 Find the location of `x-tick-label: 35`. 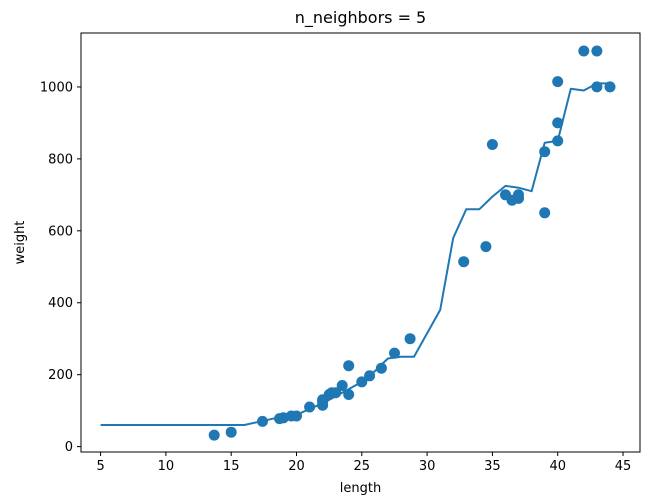

x-tick-label: 35 is located at coordinates (492, 466).